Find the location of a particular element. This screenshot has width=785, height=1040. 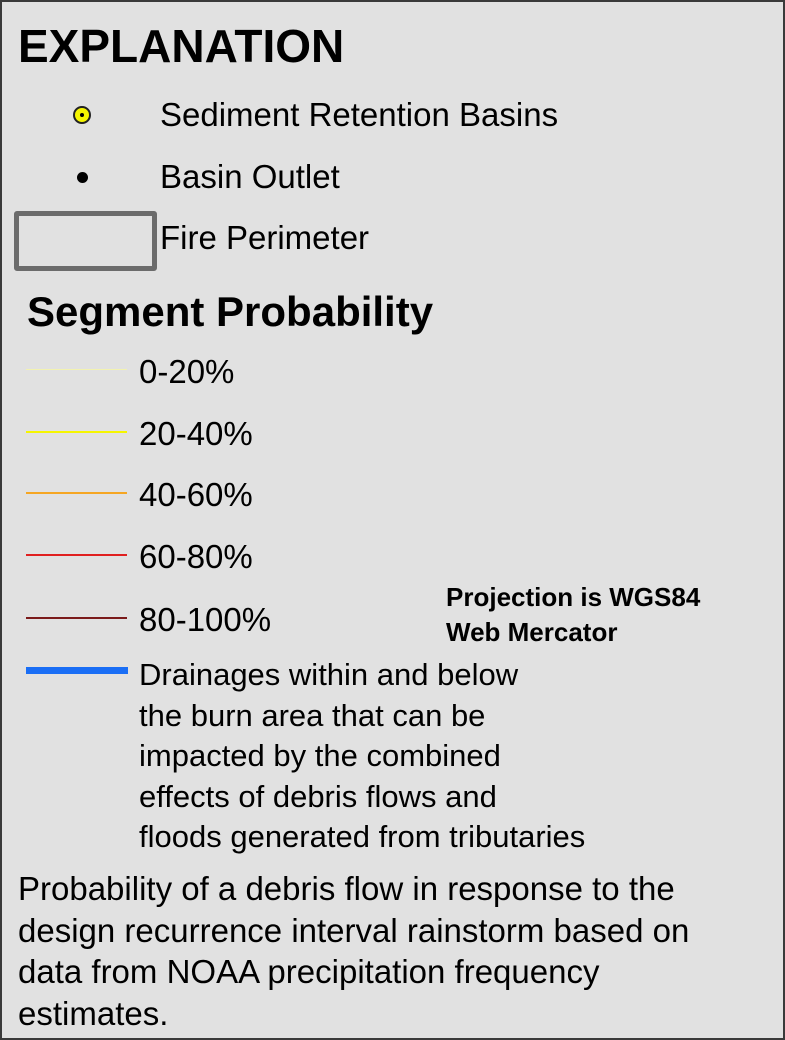

drainage-text-line: Drainages within and below is located at coordinates (329, 674).